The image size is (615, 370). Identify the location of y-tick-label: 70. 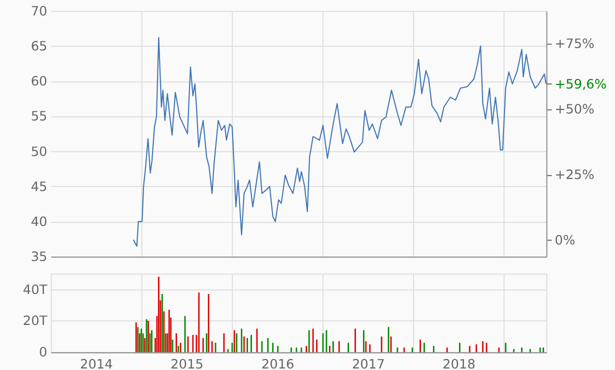
(39, 12).